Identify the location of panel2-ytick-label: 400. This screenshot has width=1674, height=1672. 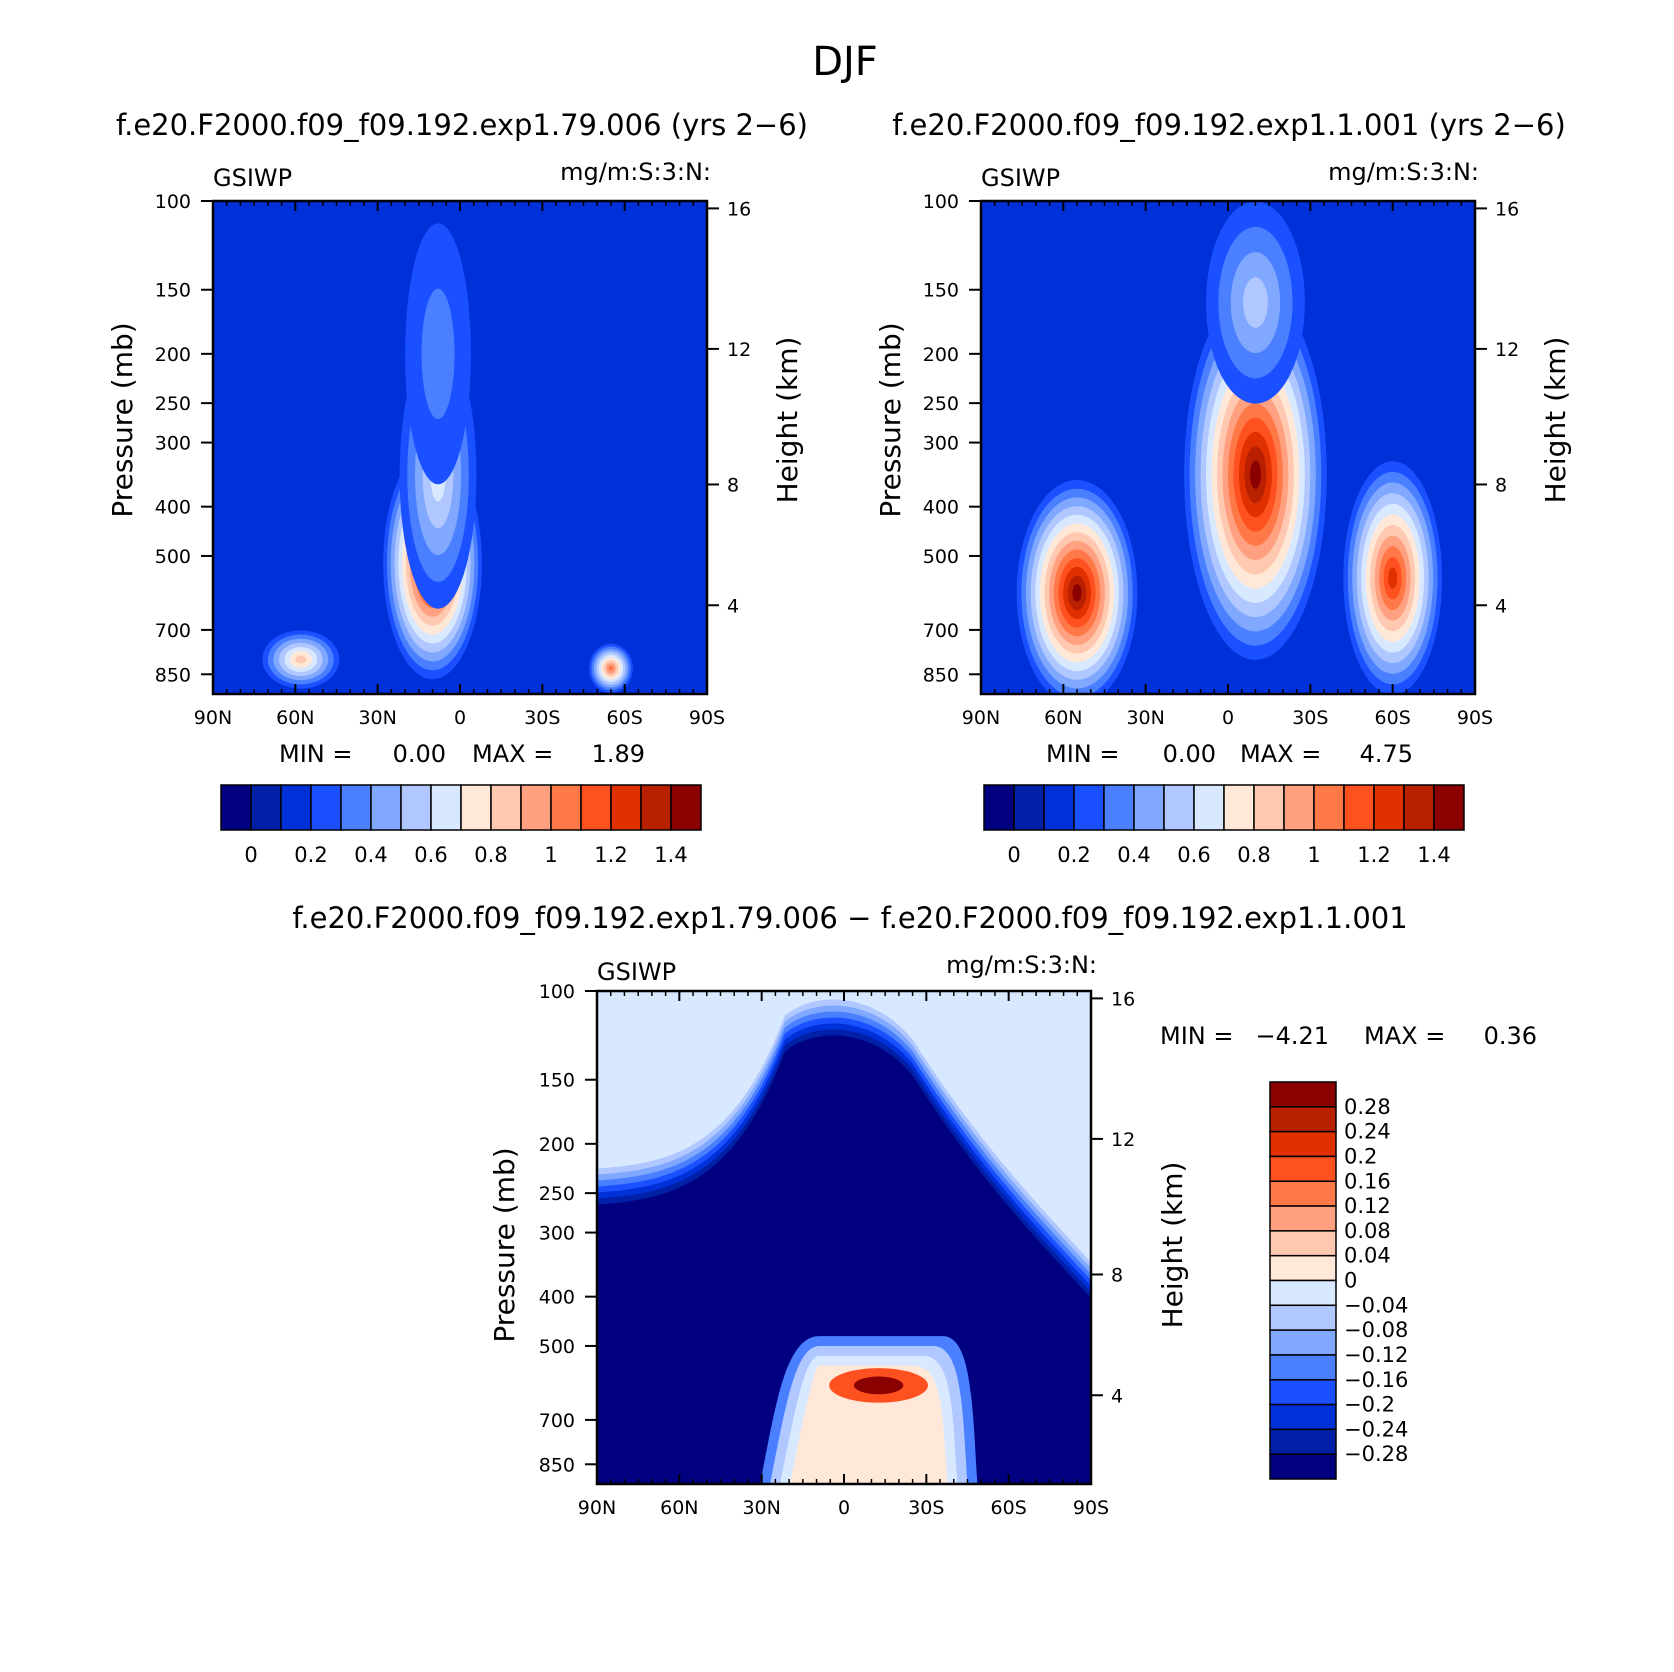
(941, 508).